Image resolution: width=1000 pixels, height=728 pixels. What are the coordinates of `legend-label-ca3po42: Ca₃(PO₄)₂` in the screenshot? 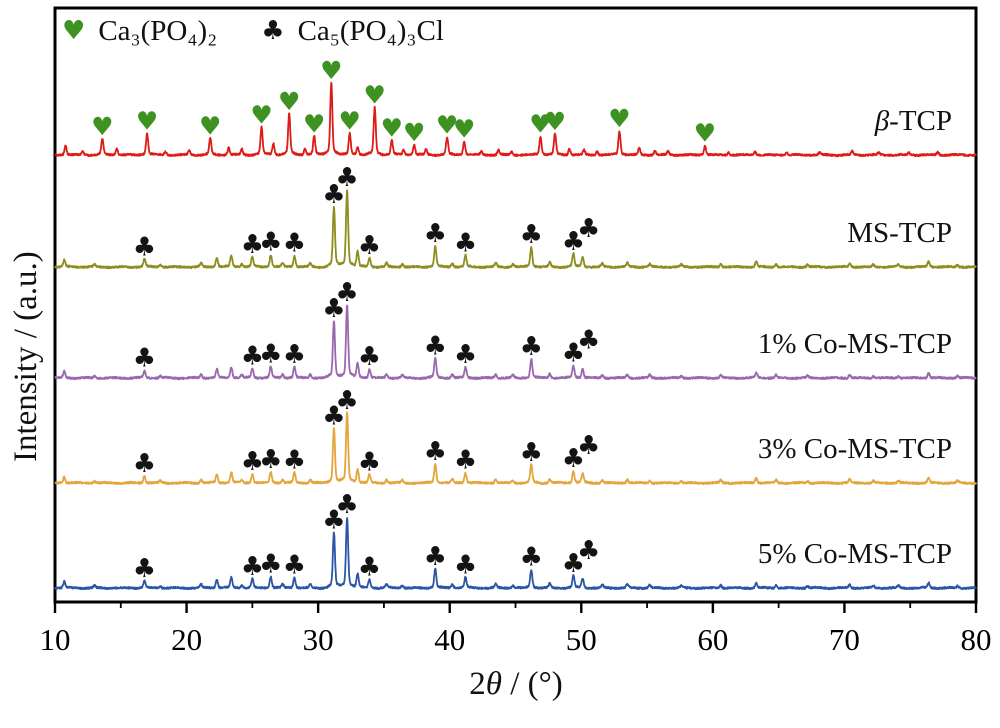 It's located at (158, 31).